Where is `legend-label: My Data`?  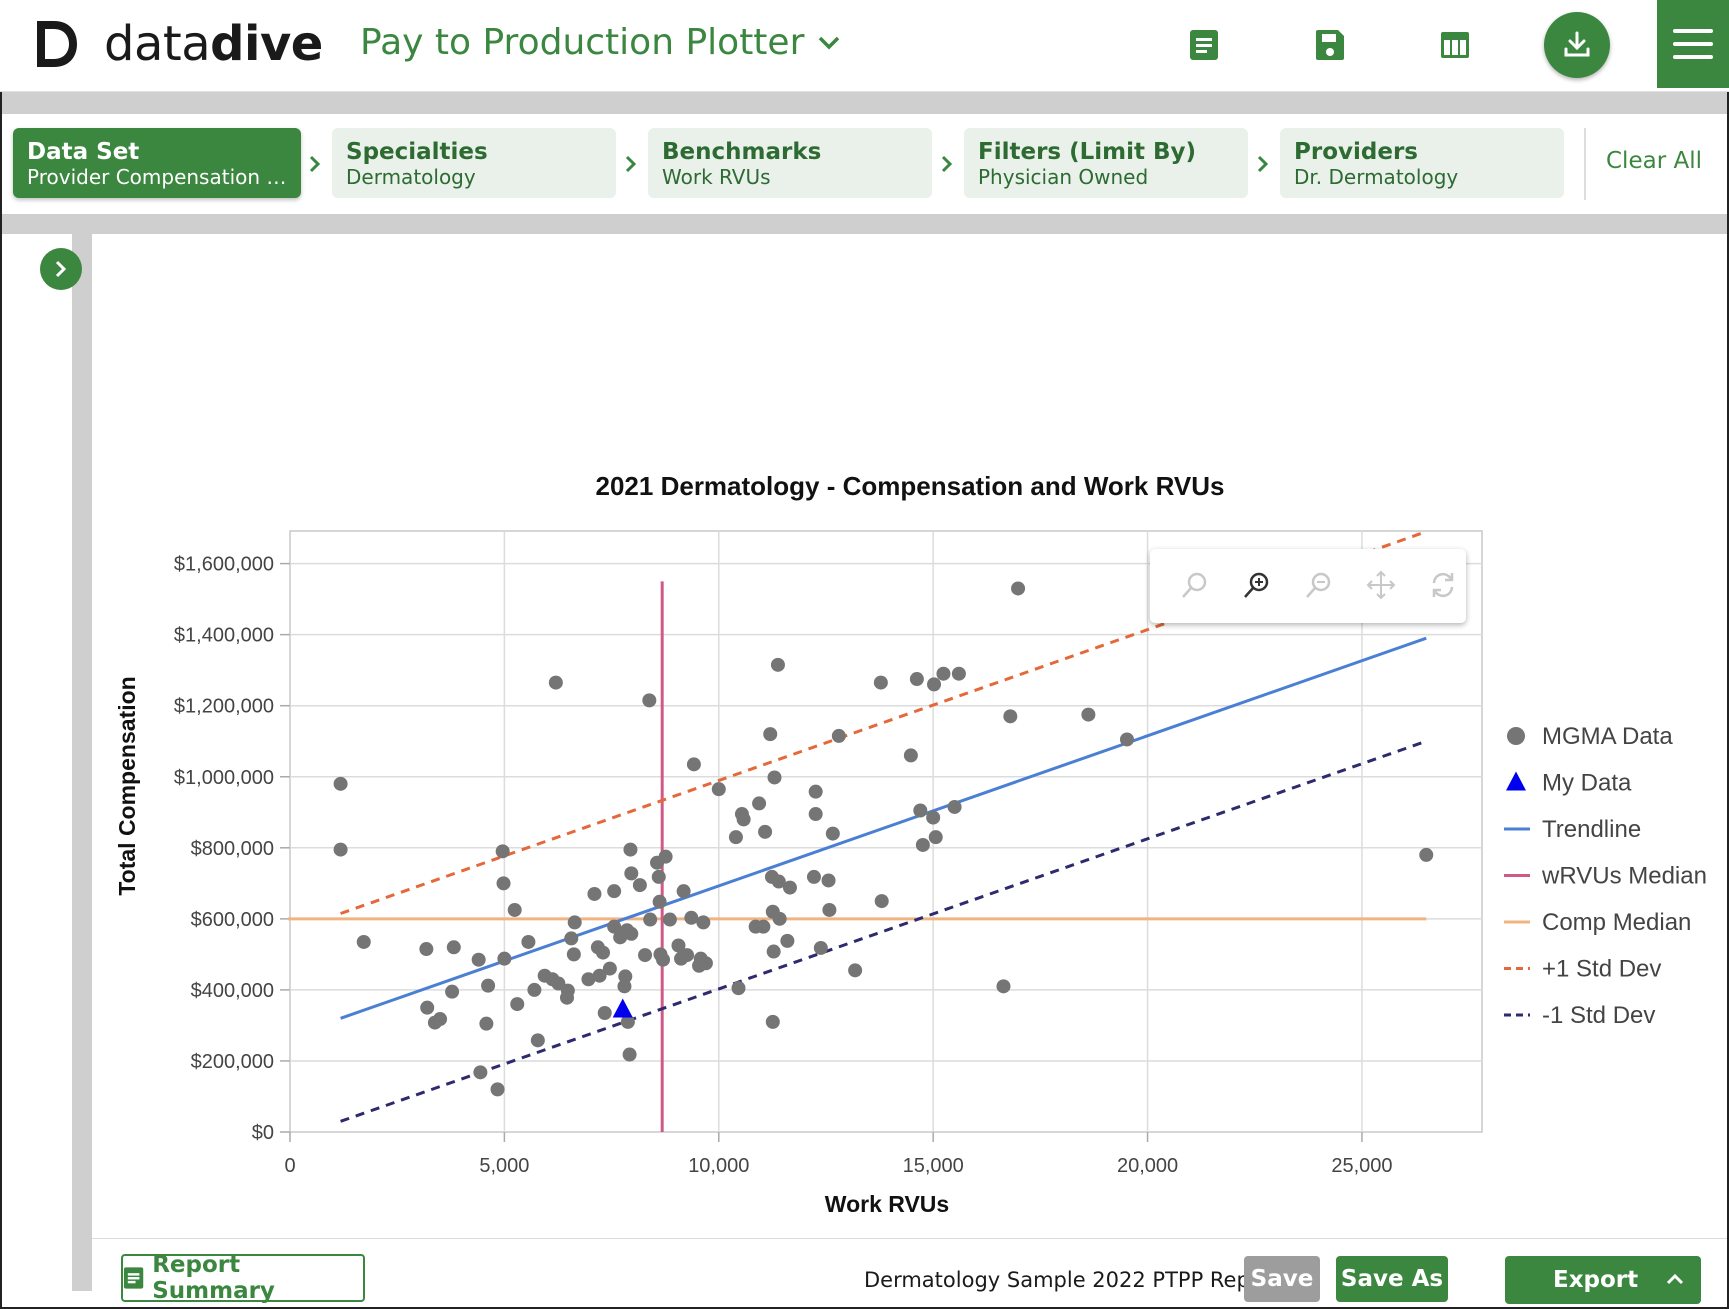 legend-label: My Data is located at coordinates (1587, 783).